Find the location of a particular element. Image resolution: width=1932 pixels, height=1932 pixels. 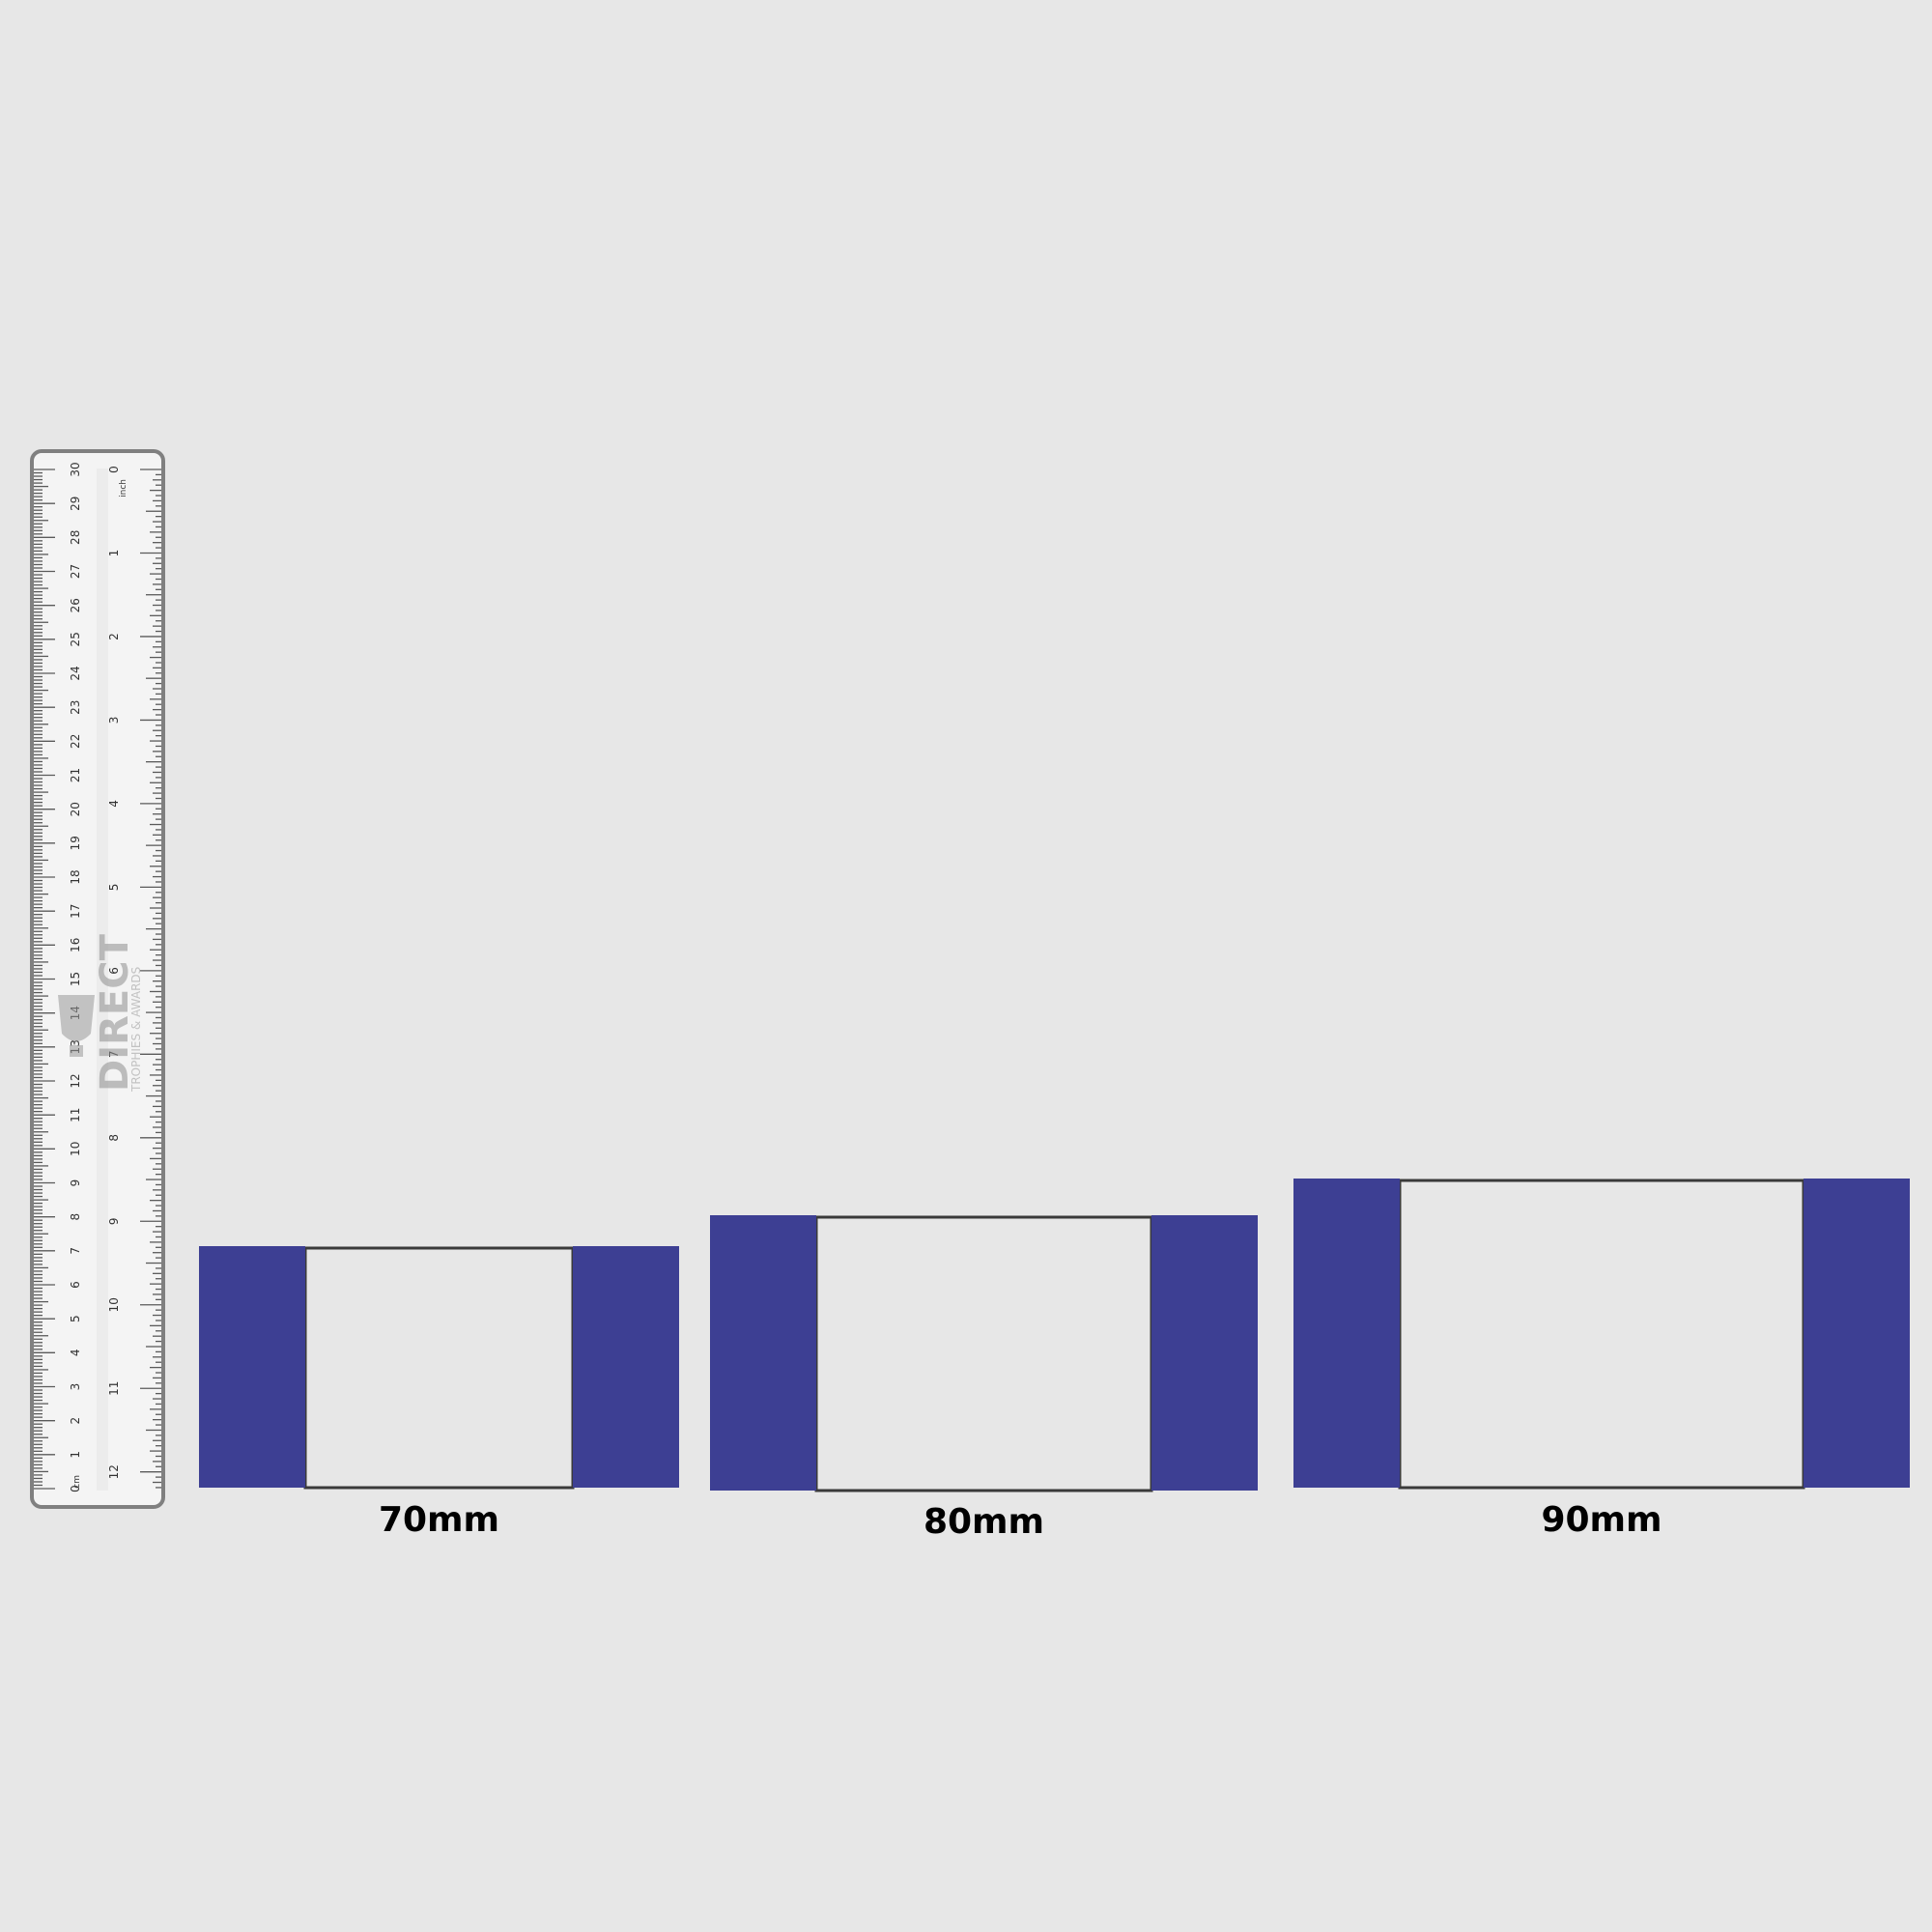

cm-unit-label: cm is located at coordinates (77, 1482).